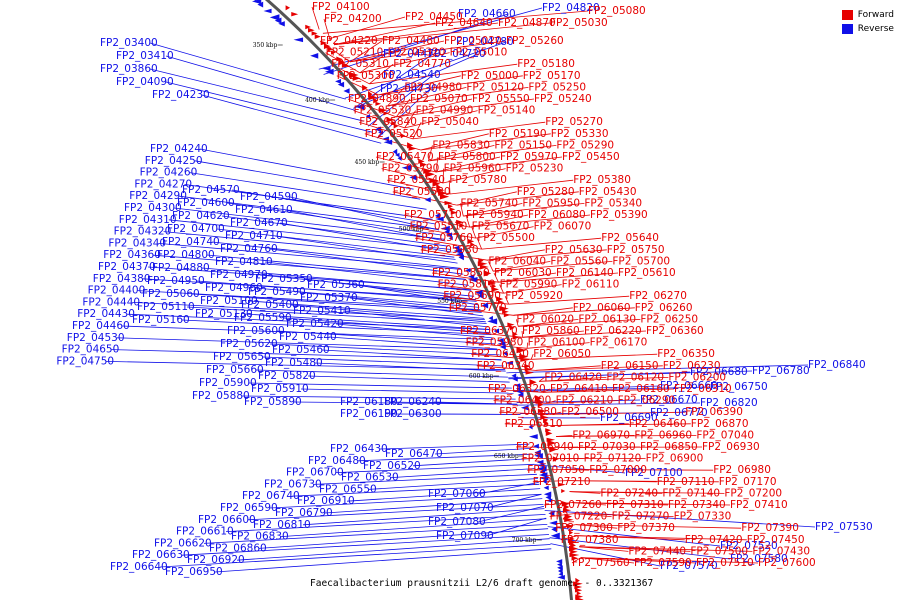  What do you see at coordinates (524, 540) in the screenshot?
I see `scale-tick-label: 700 kbp` at bounding box center [524, 540].